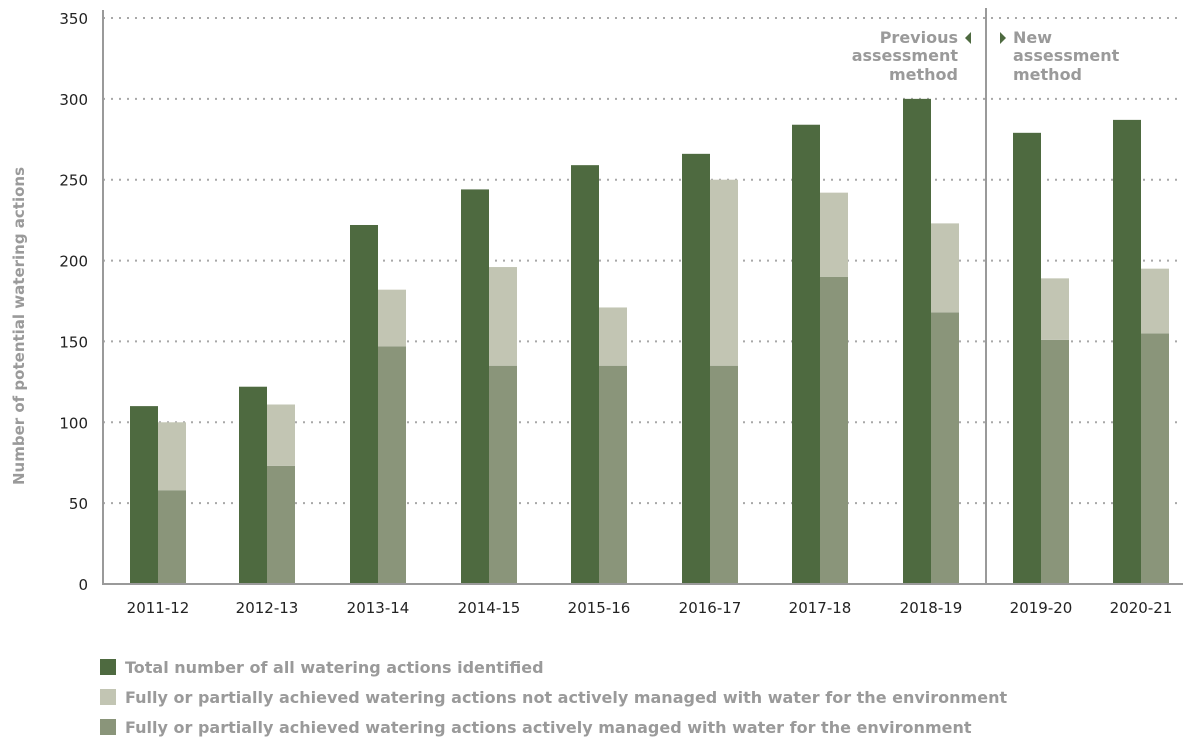 The height and width of the screenshot is (742, 1183). Describe the element at coordinates (1032, 37) in the screenshot. I see `new-note-line-1: New` at that location.